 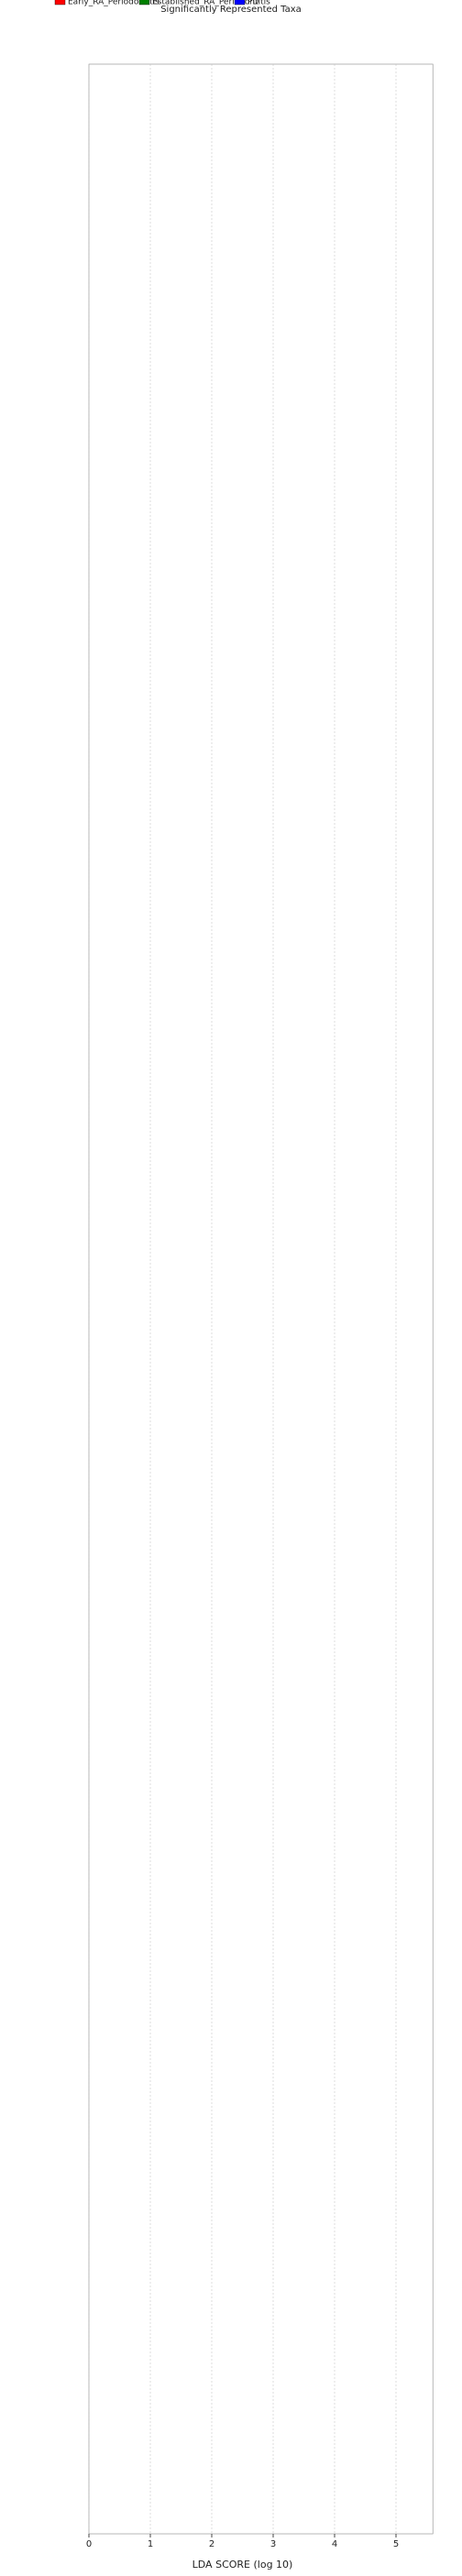 What do you see at coordinates (334, 2544) in the screenshot?
I see `x-tick-label: 4` at bounding box center [334, 2544].